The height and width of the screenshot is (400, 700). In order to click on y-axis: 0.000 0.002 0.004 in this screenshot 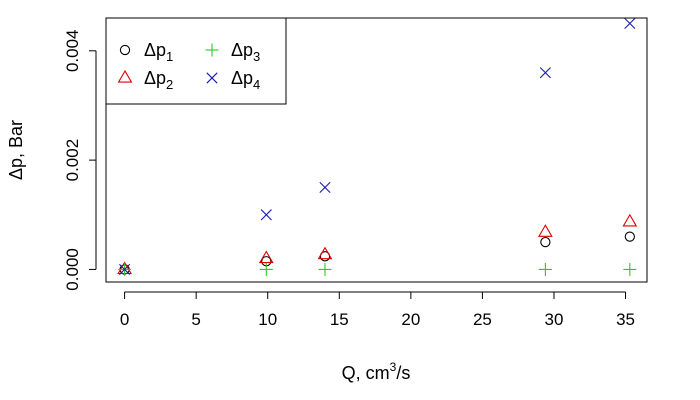, I will do `click(80, 160)`.